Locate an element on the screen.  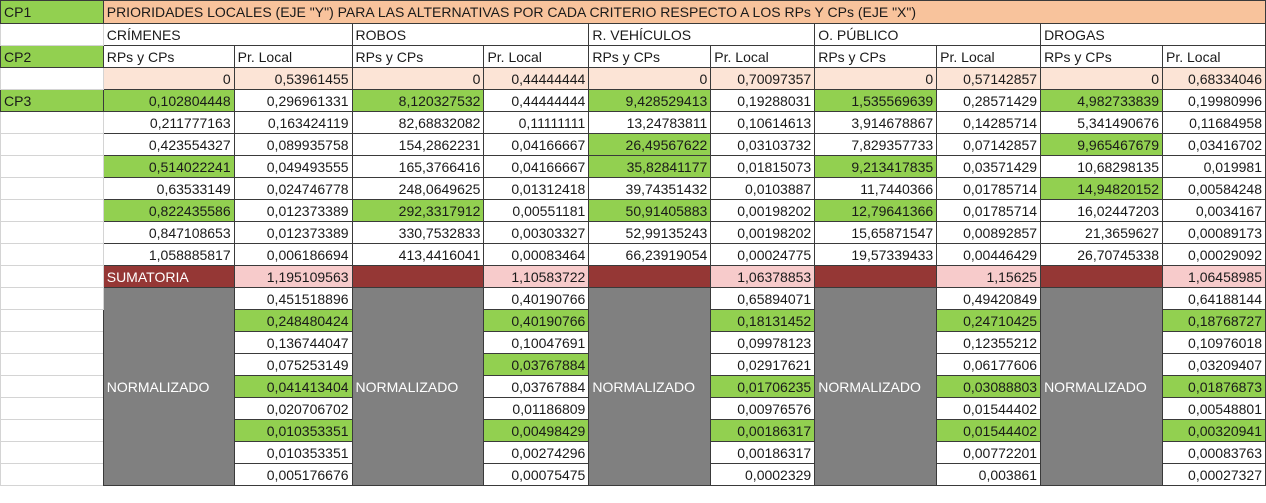
data-cell: 8,120327532 is located at coordinates (418, 100).